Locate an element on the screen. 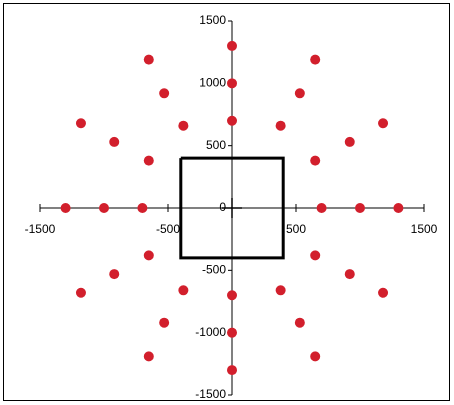 The image size is (454, 405). y-tick-label: -500 is located at coordinates (214, 270).